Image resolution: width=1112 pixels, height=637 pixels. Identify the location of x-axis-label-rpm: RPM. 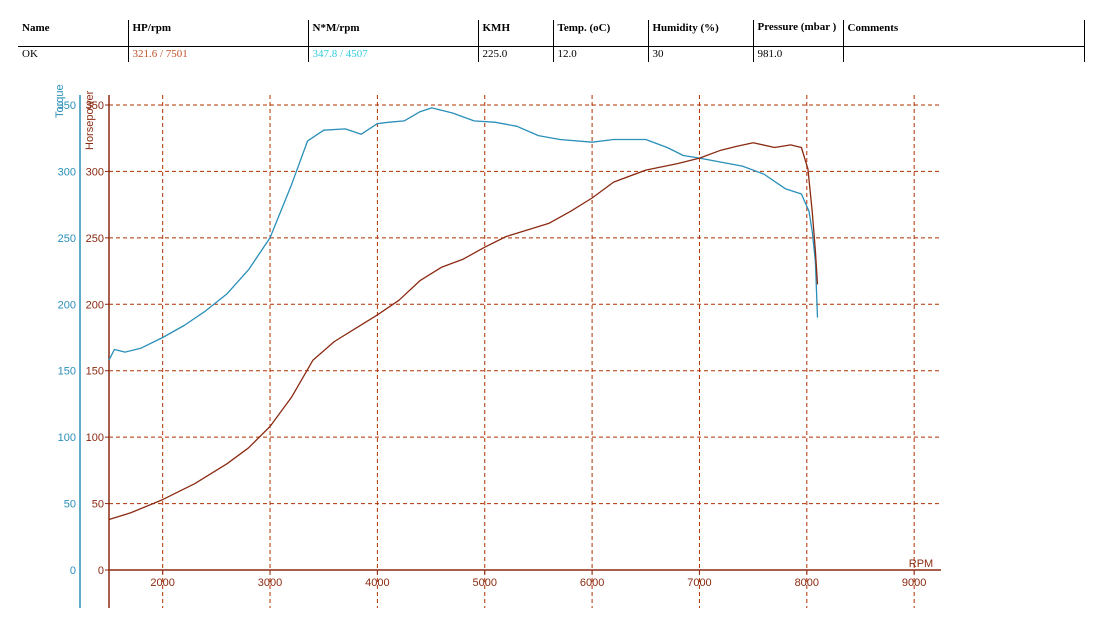
(921, 564).